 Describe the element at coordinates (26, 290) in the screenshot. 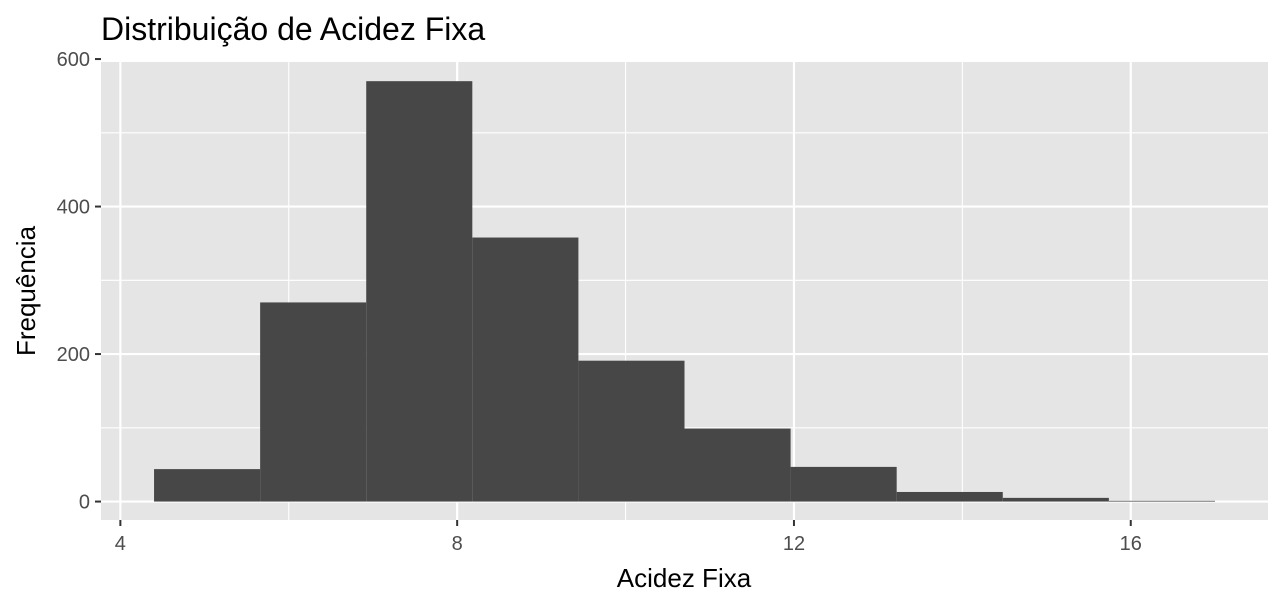

I see `y-axis-title: Frequência` at that location.